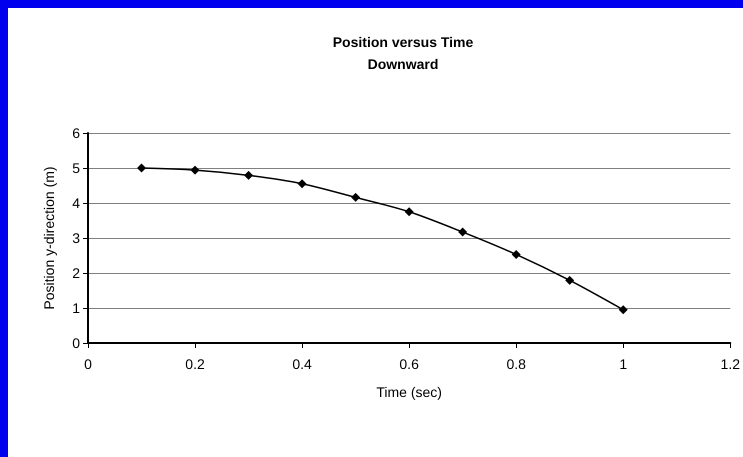  I want to click on x-tick-label: 0.6, so click(409, 364).